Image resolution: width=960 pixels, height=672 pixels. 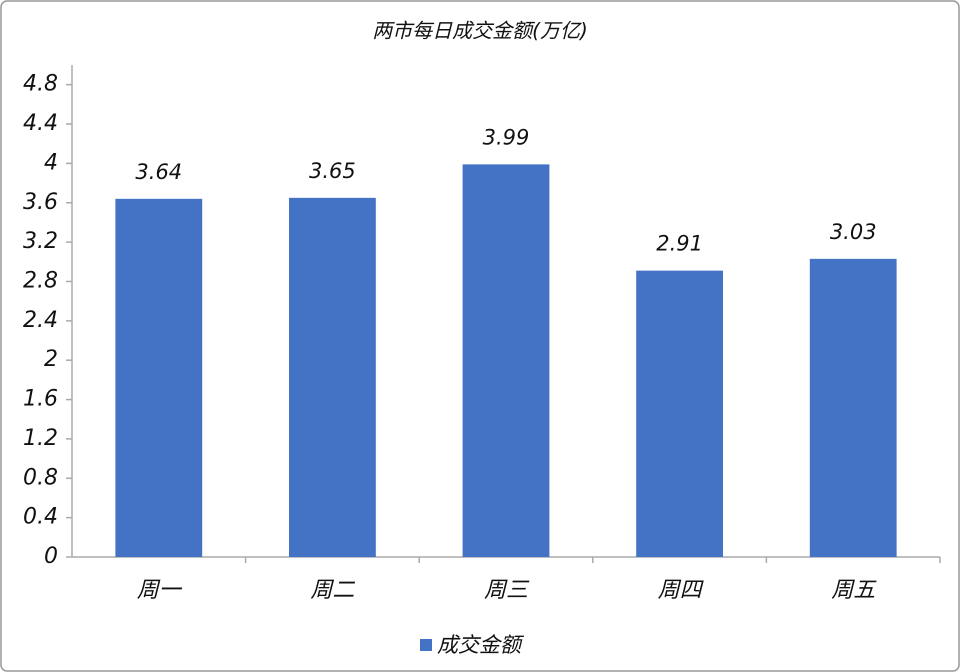 I want to click on y-tick-label: 0.8, so click(x=40, y=477).